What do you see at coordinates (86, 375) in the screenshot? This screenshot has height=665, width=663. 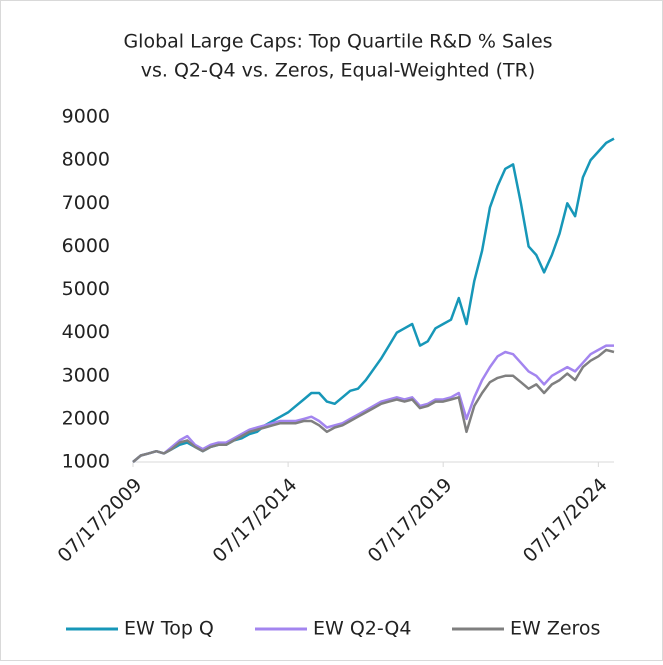 I see `y-tick-label: 3000` at bounding box center [86, 375].